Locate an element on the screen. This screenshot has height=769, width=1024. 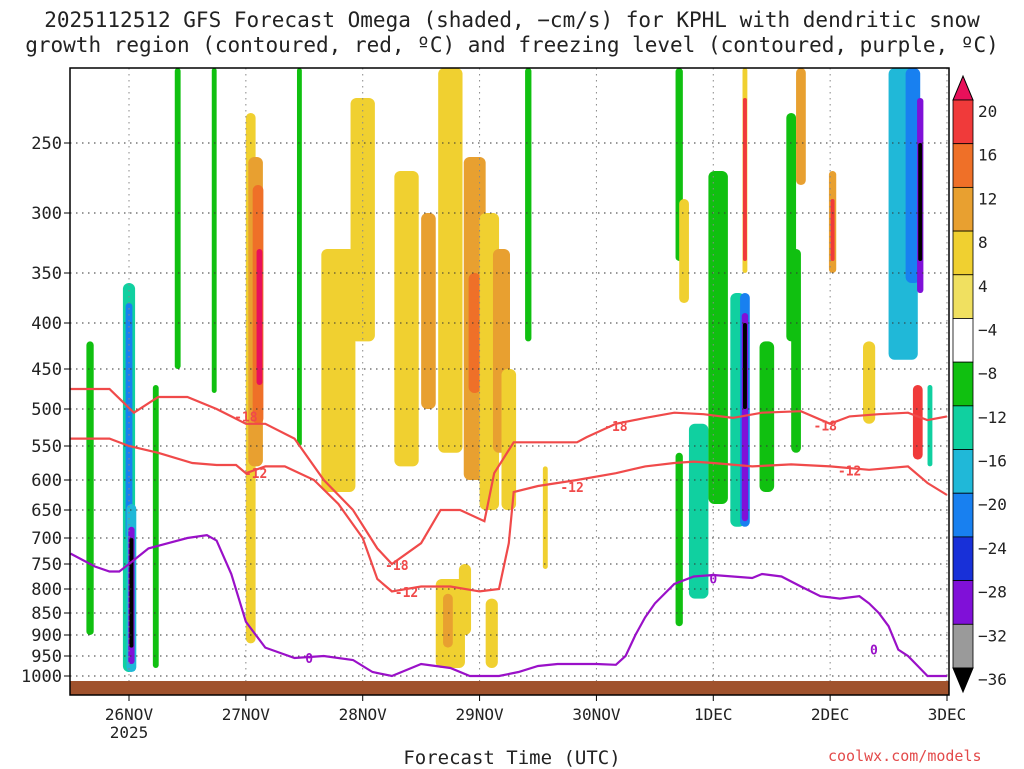
x-tick-label: 26NOV is located at coordinates (129, 714).